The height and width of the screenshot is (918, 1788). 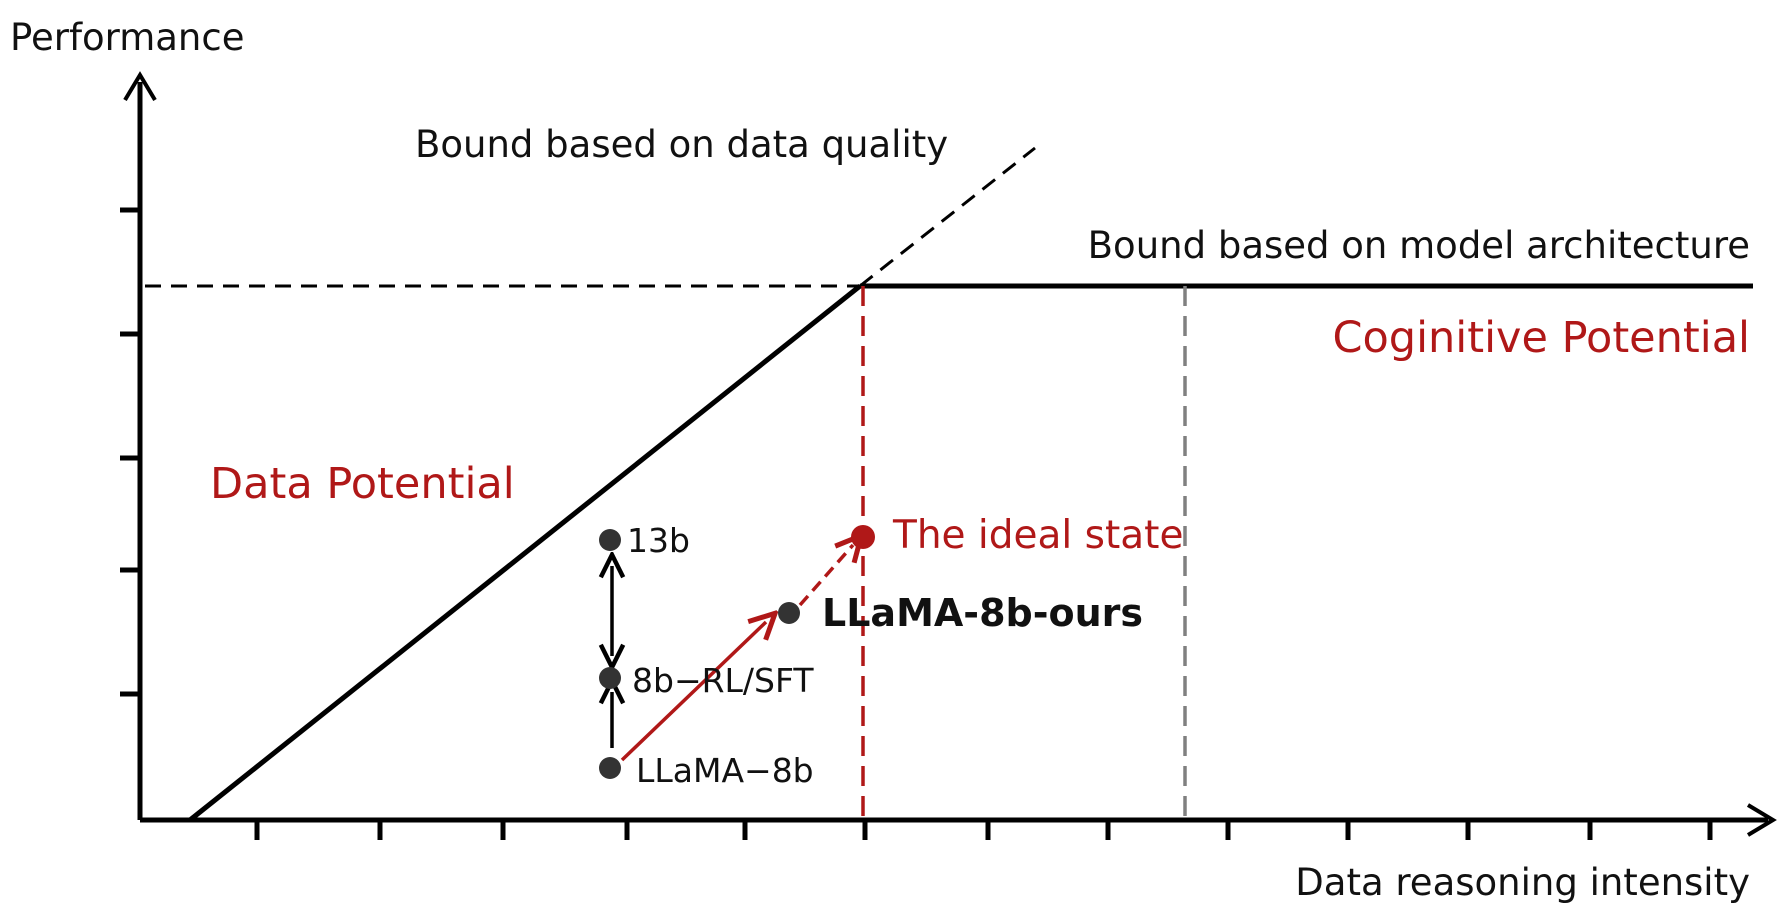 What do you see at coordinates (982, 613) in the screenshot?
I see `label-llama-8b-ours: LLaMA-8b-ours` at bounding box center [982, 613].